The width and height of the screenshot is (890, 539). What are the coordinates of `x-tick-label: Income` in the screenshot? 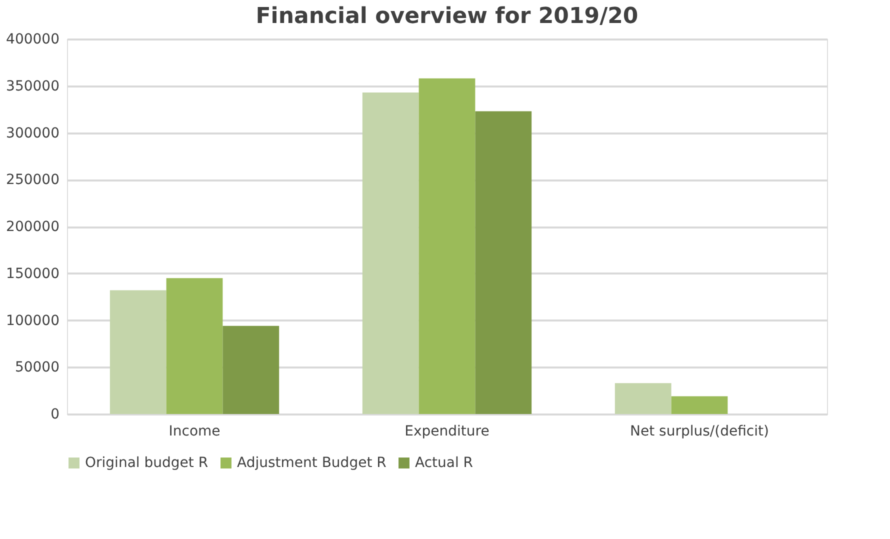 It's located at (194, 432).